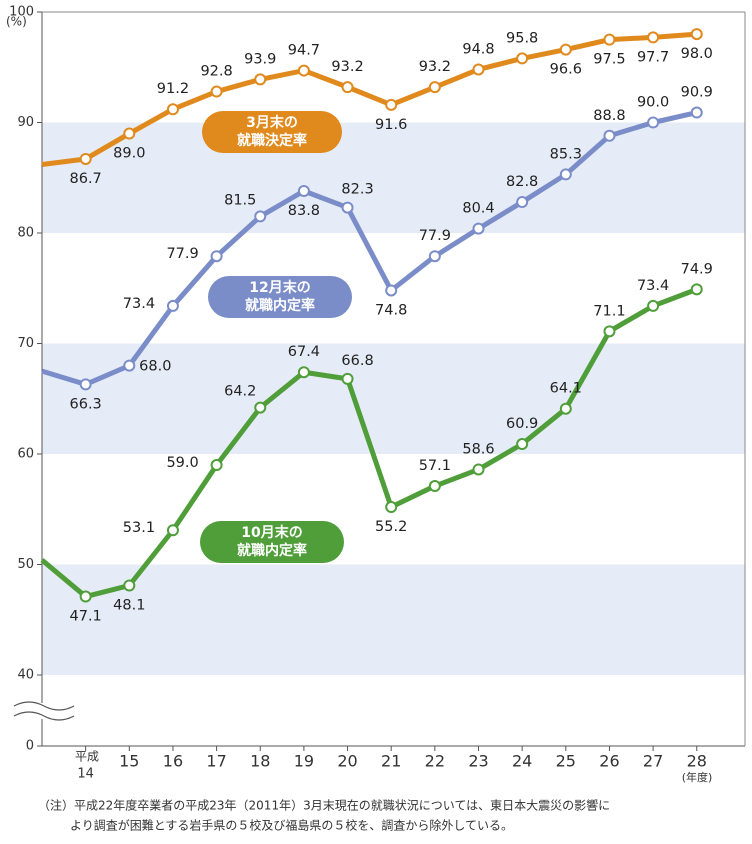 Image resolution: width=752 pixels, height=844 pixels. I want to click on y-tick-label: 0, so click(30, 746).